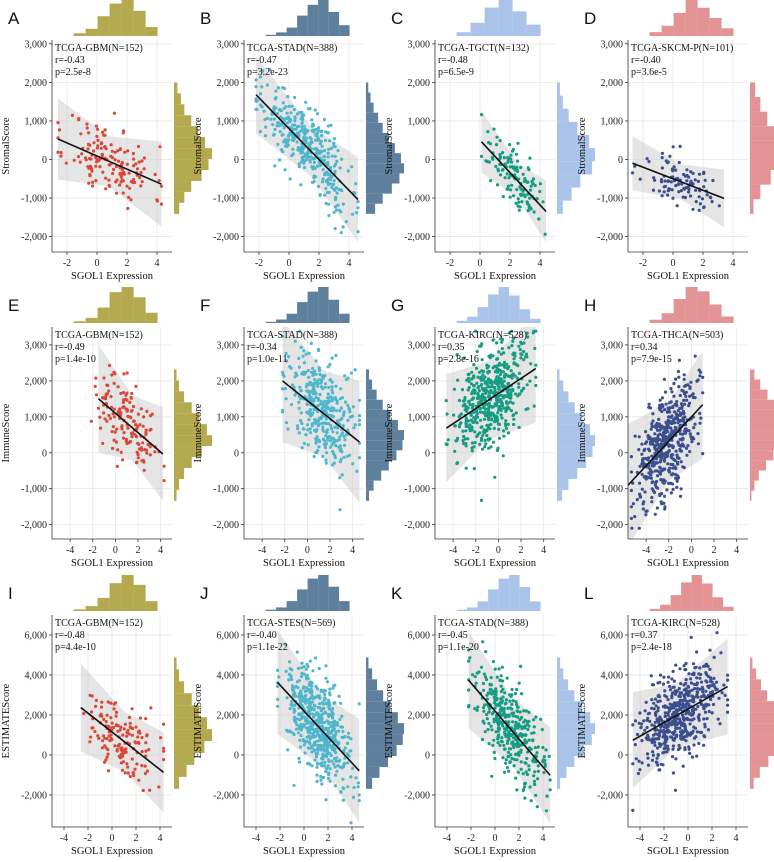 This screenshot has height=862, width=774. I want to click on top-histogram-bar, so click(127, 593).